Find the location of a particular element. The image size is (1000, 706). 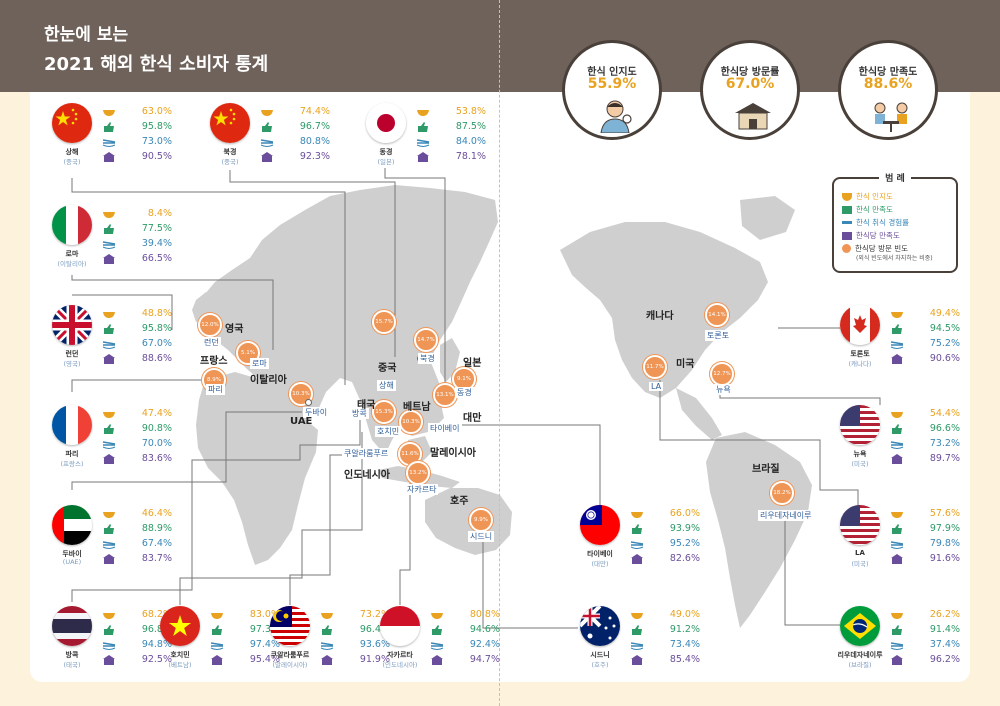

summary-awareness: 한식 인지도 55.9% is located at coordinates (612, 90).